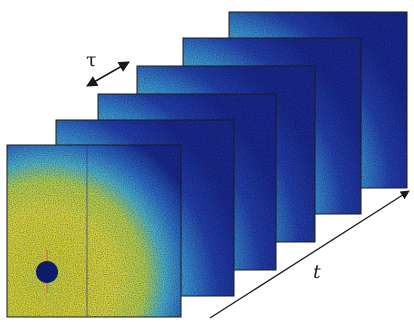 The height and width of the screenshot is (322, 414). What do you see at coordinates (317, 272) in the screenshot?
I see `time-axis-label: t` at bounding box center [317, 272].